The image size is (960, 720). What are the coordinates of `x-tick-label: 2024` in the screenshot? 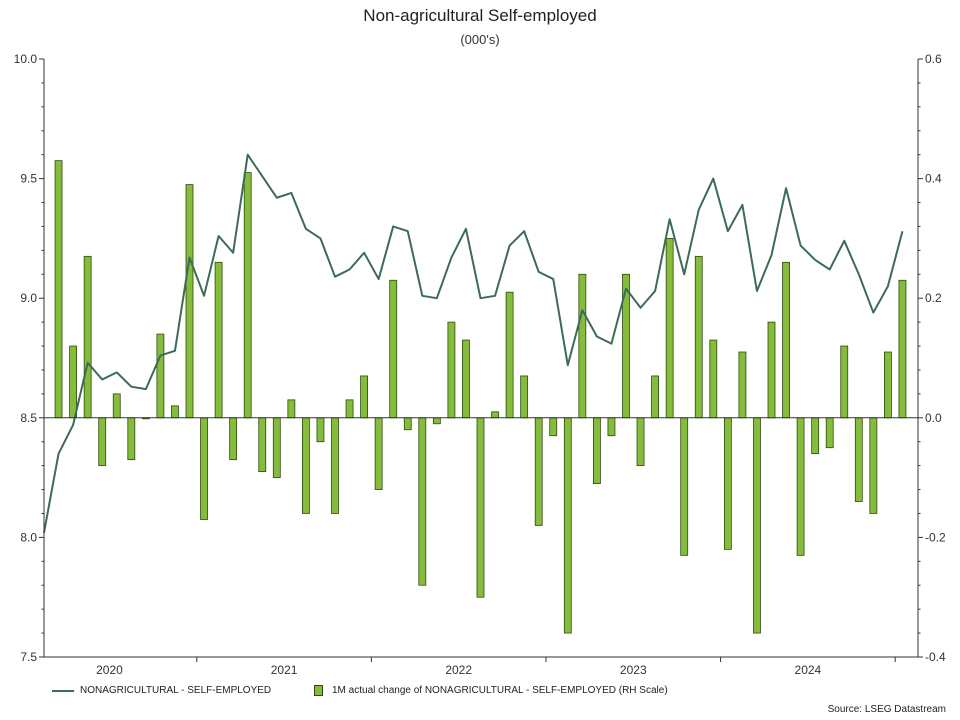 It's located at (808, 670).